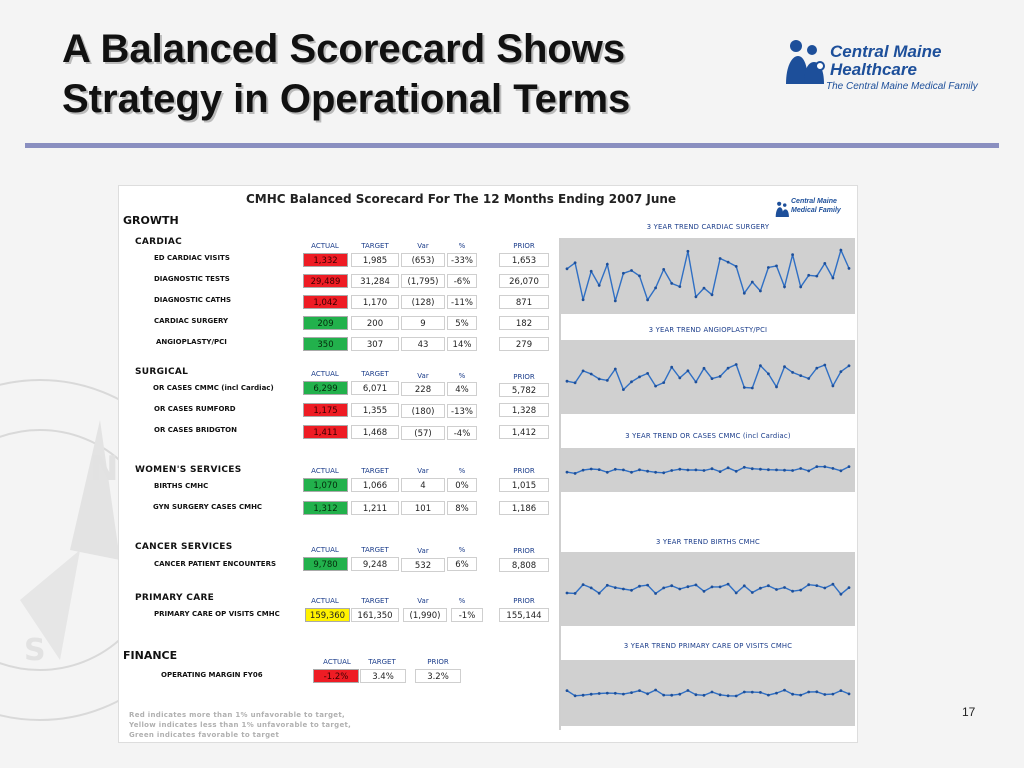 This screenshot has height=768, width=1024. I want to click on target-value: 1,985, so click(375, 260).